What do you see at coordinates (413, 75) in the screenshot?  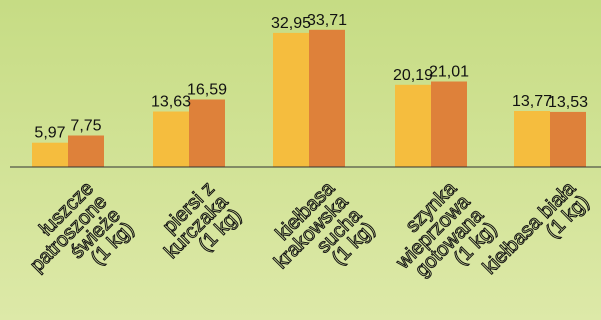 I see `data-label-series-1-category-4: 20,19` at bounding box center [413, 75].